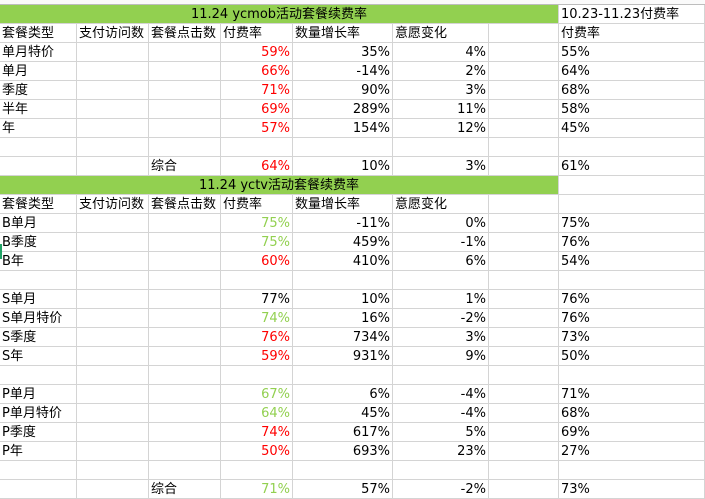  I want to click on package-type-cell: 半年, so click(38, 109).